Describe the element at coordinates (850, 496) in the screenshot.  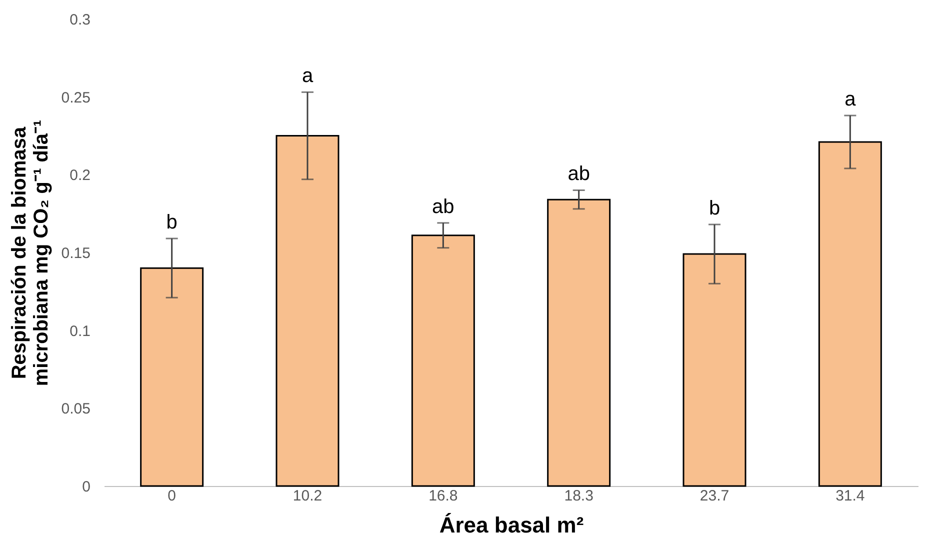
I see `x-tick-label: 31.4` at that location.